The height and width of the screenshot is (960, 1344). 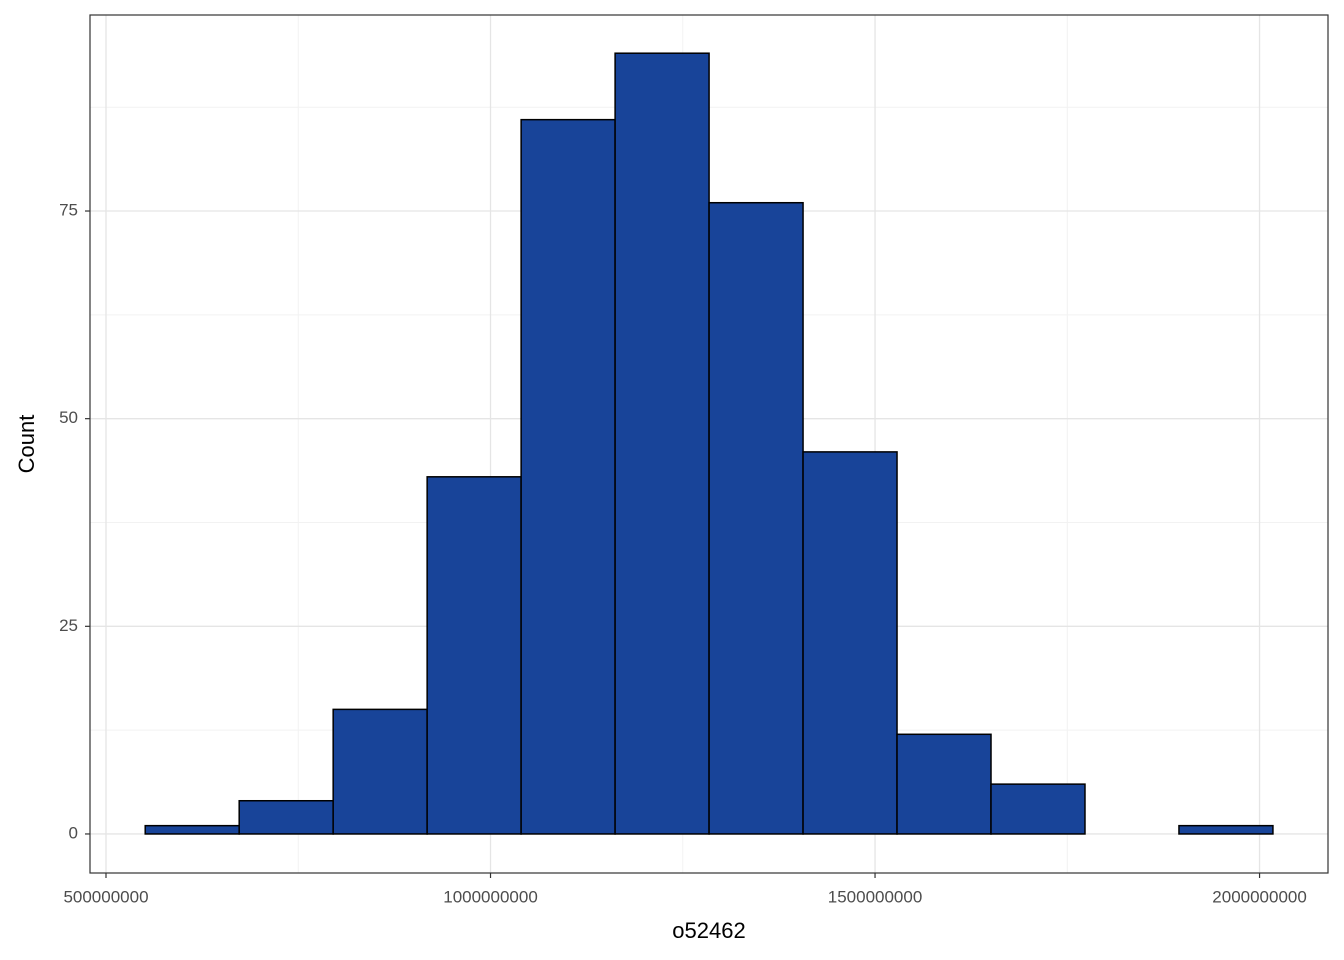 What do you see at coordinates (708, 930) in the screenshot?
I see `x-axis-title: o52462` at bounding box center [708, 930].